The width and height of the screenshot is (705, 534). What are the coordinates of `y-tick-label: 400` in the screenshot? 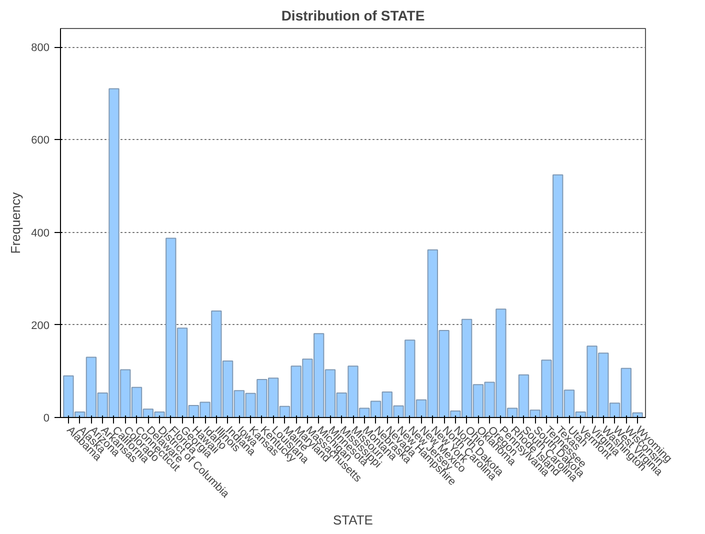 It's located at (40, 233).